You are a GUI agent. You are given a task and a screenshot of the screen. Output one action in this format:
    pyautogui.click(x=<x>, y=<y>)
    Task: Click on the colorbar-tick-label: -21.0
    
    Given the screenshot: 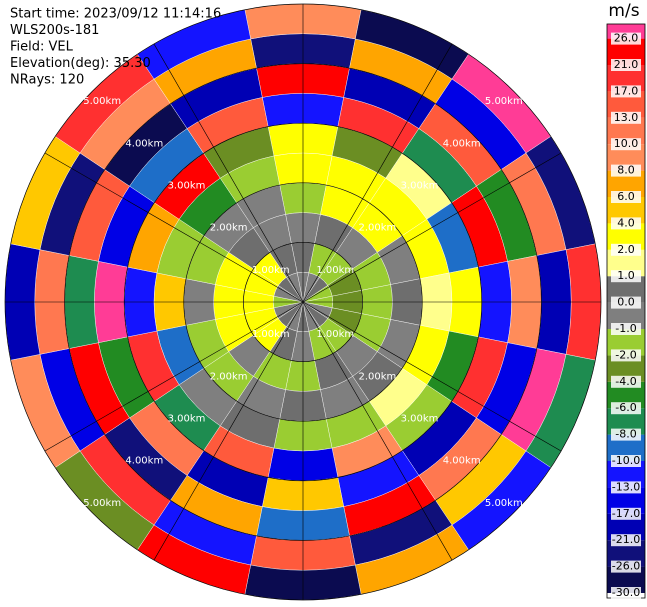 What is the action you would take?
    pyautogui.click(x=626, y=539)
    